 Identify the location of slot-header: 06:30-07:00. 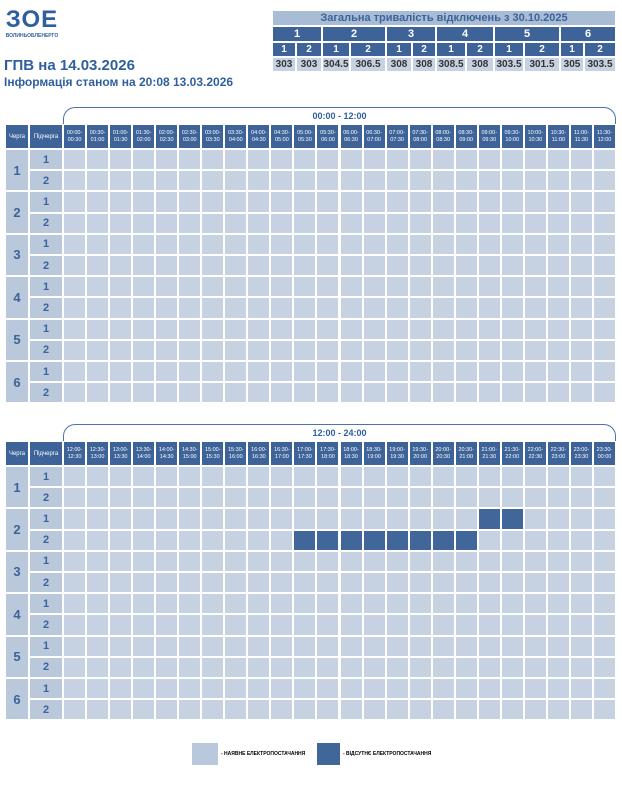
(374, 136).